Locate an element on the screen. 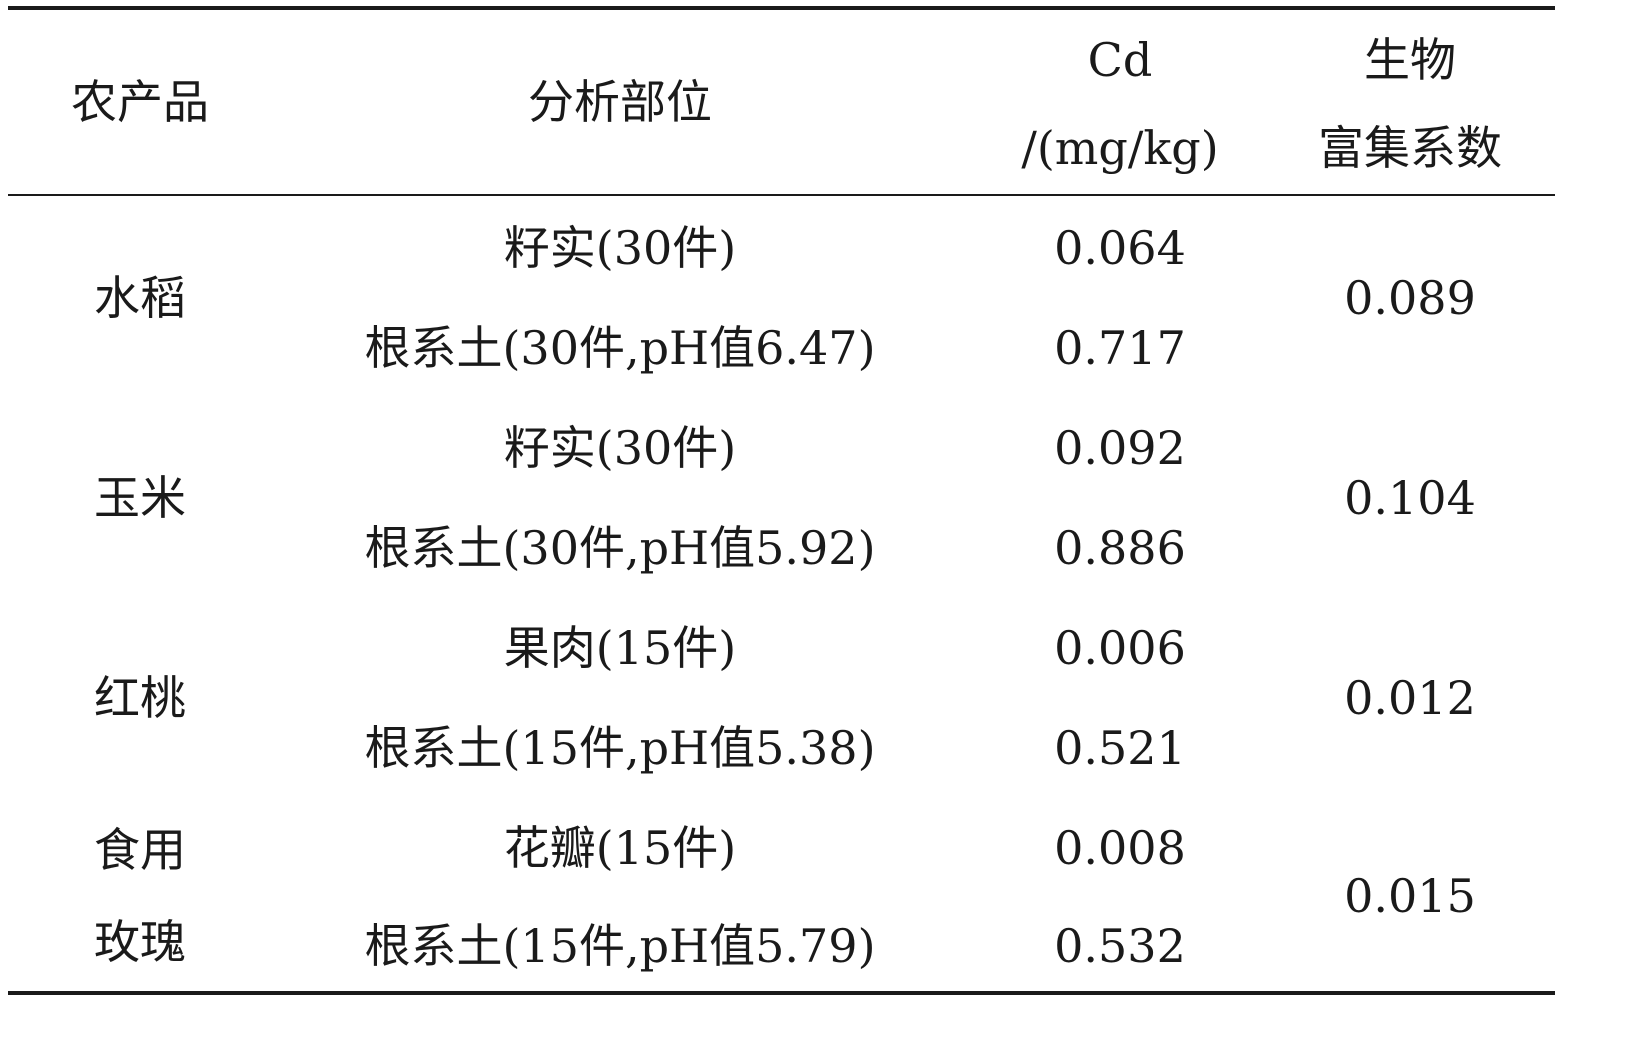 The height and width of the screenshot is (1040, 1631). cd-value: 0.092 is located at coordinates (1120, 448).